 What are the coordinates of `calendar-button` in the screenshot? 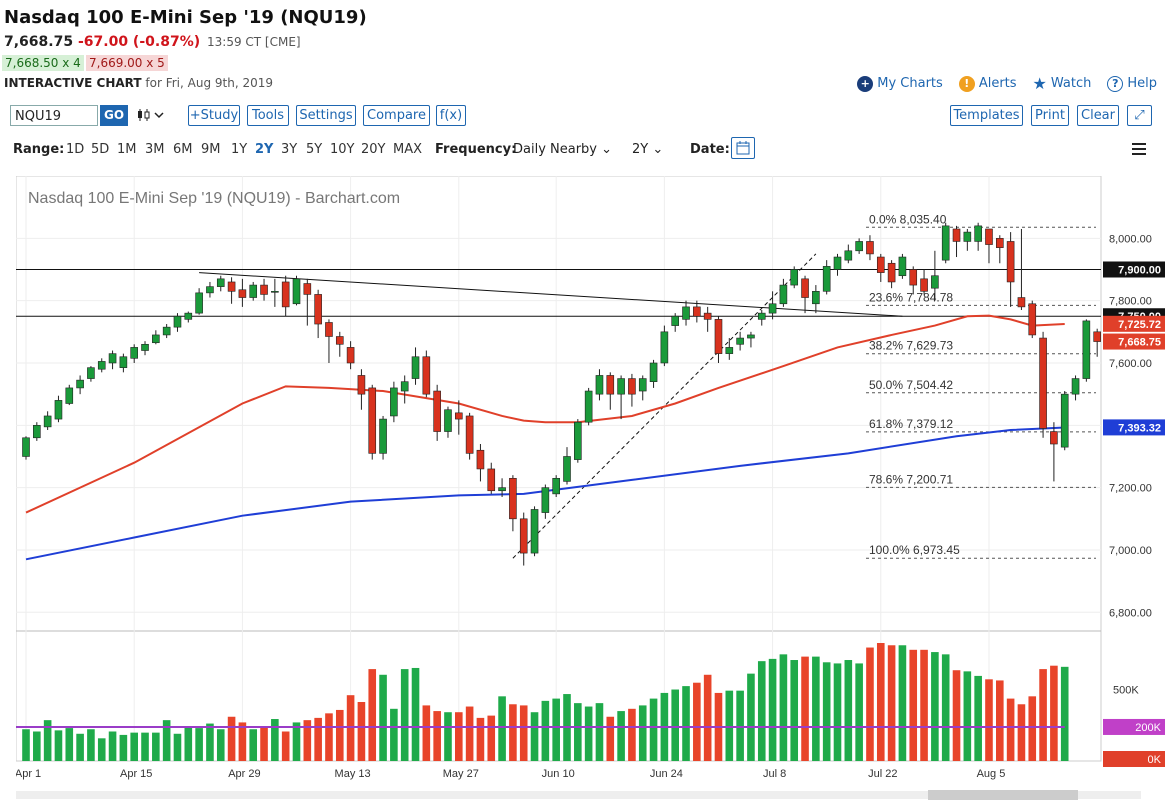 It's located at (743, 148).